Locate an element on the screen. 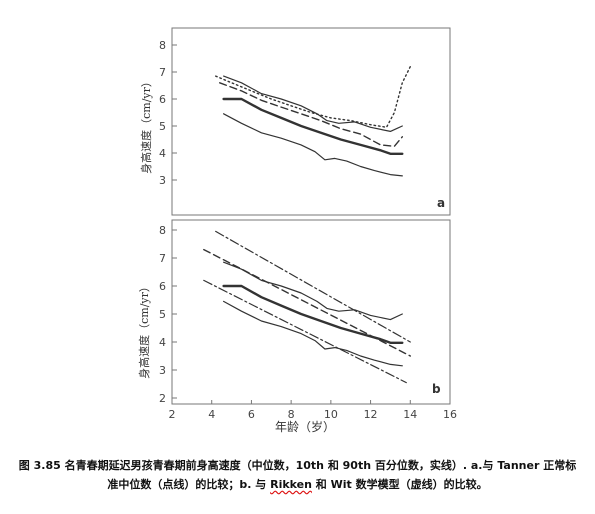 The height and width of the screenshot is (514, 595). panel-a-series is located at coordinates (312, 121).